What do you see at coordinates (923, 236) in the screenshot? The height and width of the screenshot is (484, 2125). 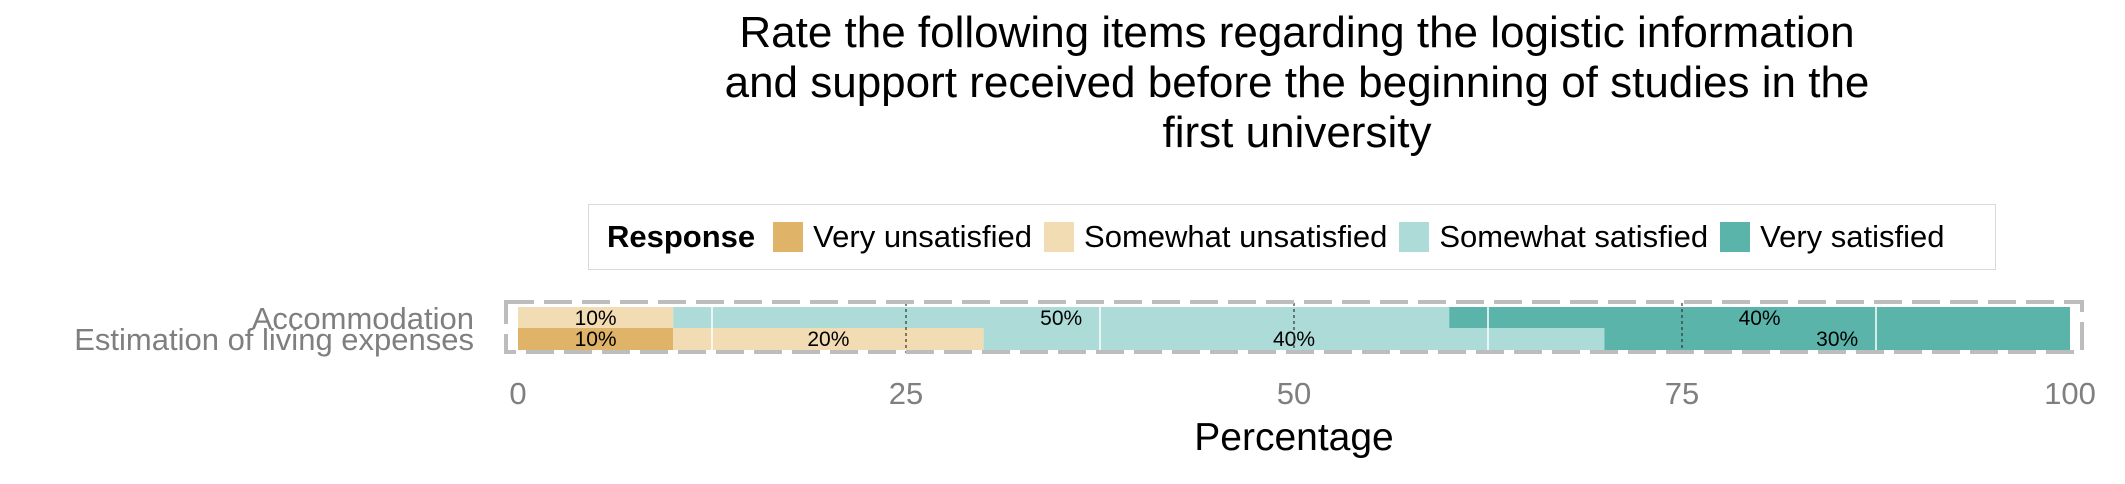 I see `legend-label: Very unsatisfied` at bounding box center [923, 236].